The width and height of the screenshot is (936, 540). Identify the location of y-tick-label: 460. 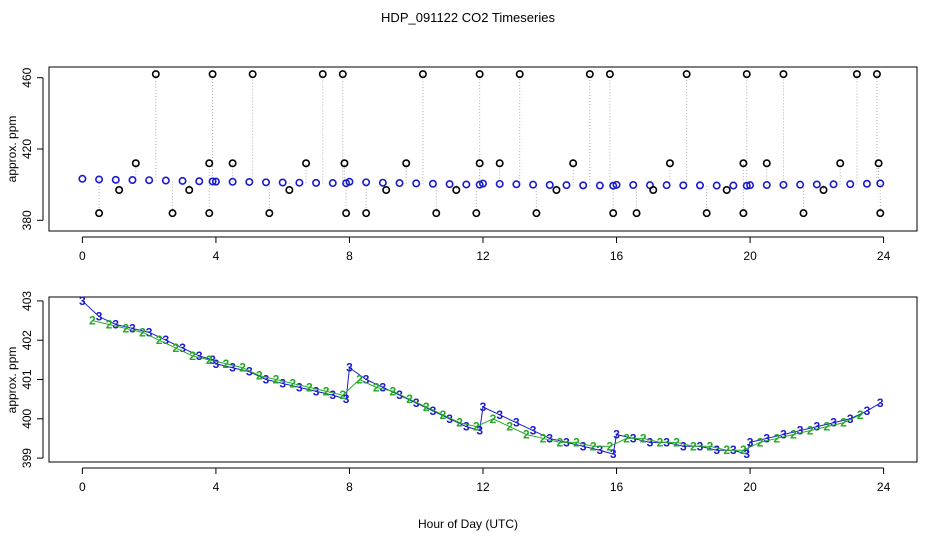
(27, 77).